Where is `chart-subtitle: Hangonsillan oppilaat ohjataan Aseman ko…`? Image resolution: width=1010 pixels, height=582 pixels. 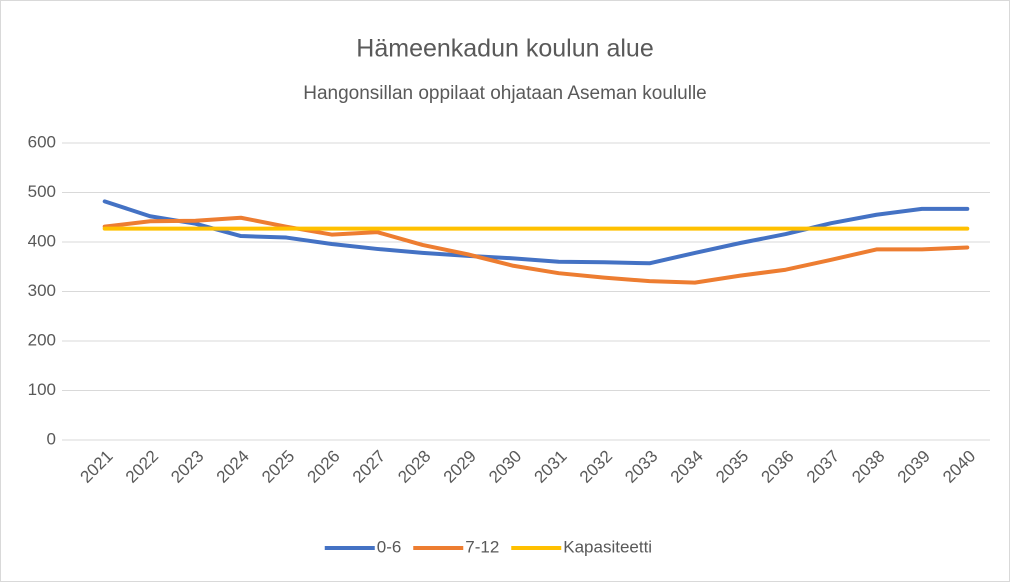
chart-subtitle: Hangonsillan oppilaat ohjataan Aseman ko… is located at coordinates (505, 93).